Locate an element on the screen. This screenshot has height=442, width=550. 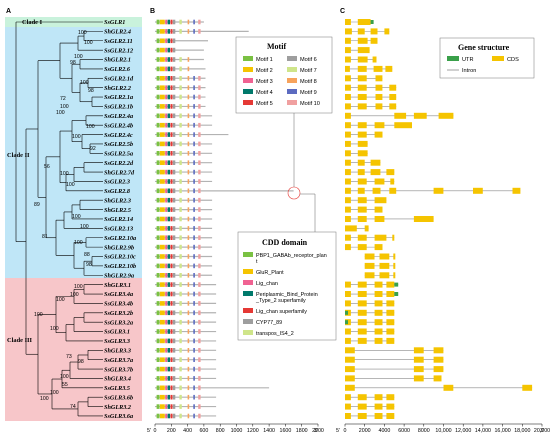
motif-swatch is located at coordinates (248, 102).